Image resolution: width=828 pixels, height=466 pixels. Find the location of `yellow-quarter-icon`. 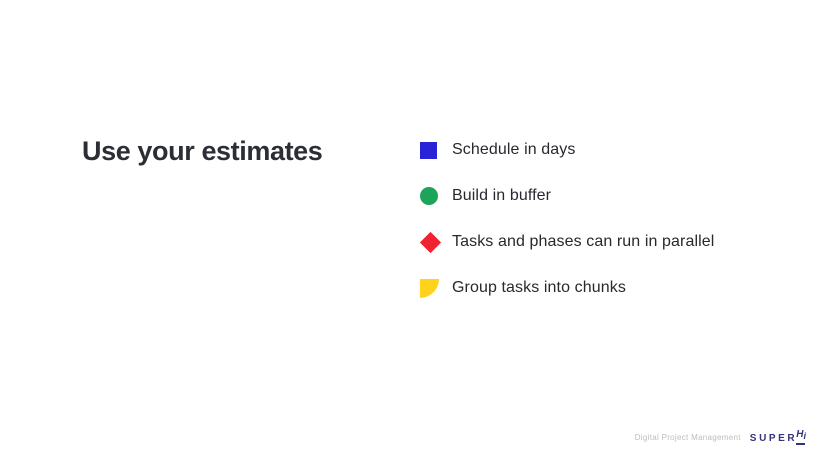

yellow-quarter-icon is located at coordinates (429, 288).